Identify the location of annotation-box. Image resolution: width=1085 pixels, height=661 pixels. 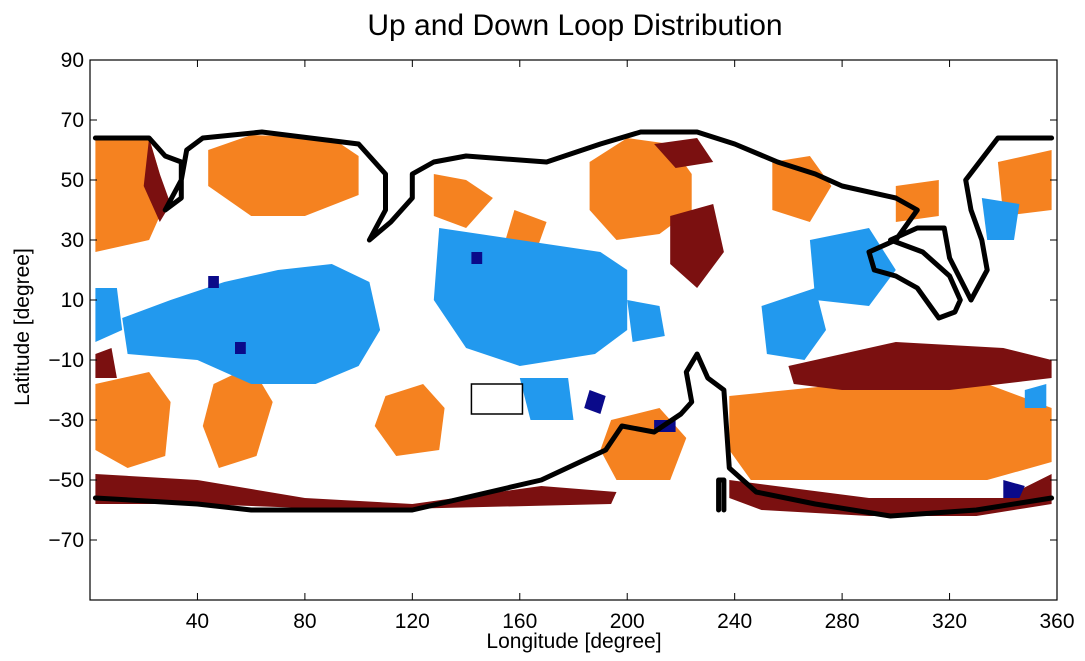
(497, 399).